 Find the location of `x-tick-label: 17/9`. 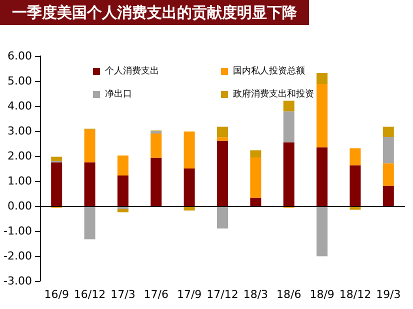

x-tick-label: 17/9 is located at coordinates (189, 294).